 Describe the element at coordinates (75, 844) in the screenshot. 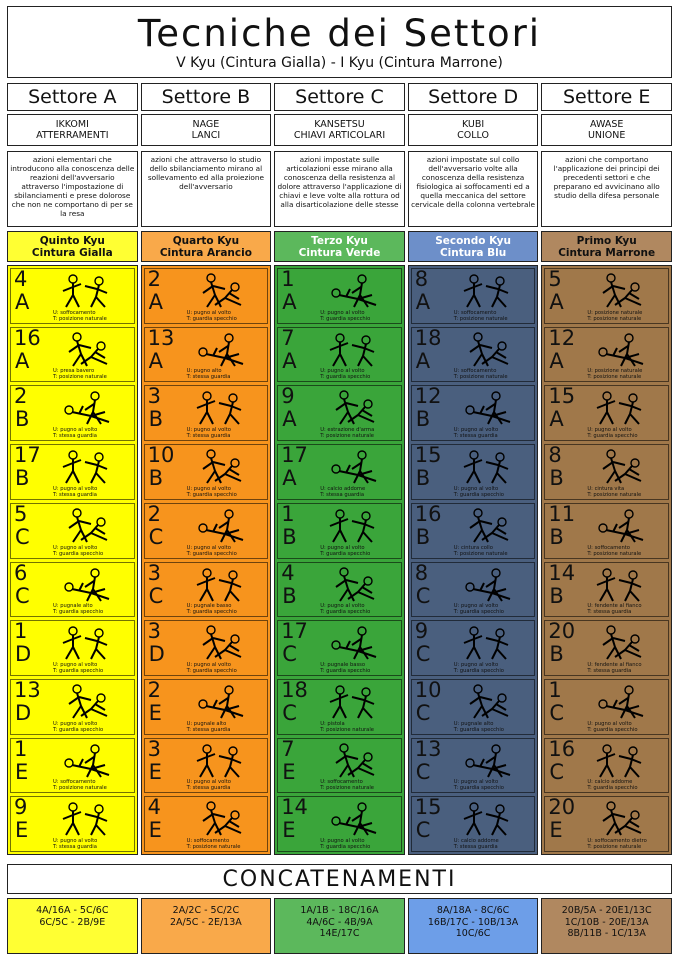

I see `technique-caption: U: pugno al volto T: stessa guardia` at that location.